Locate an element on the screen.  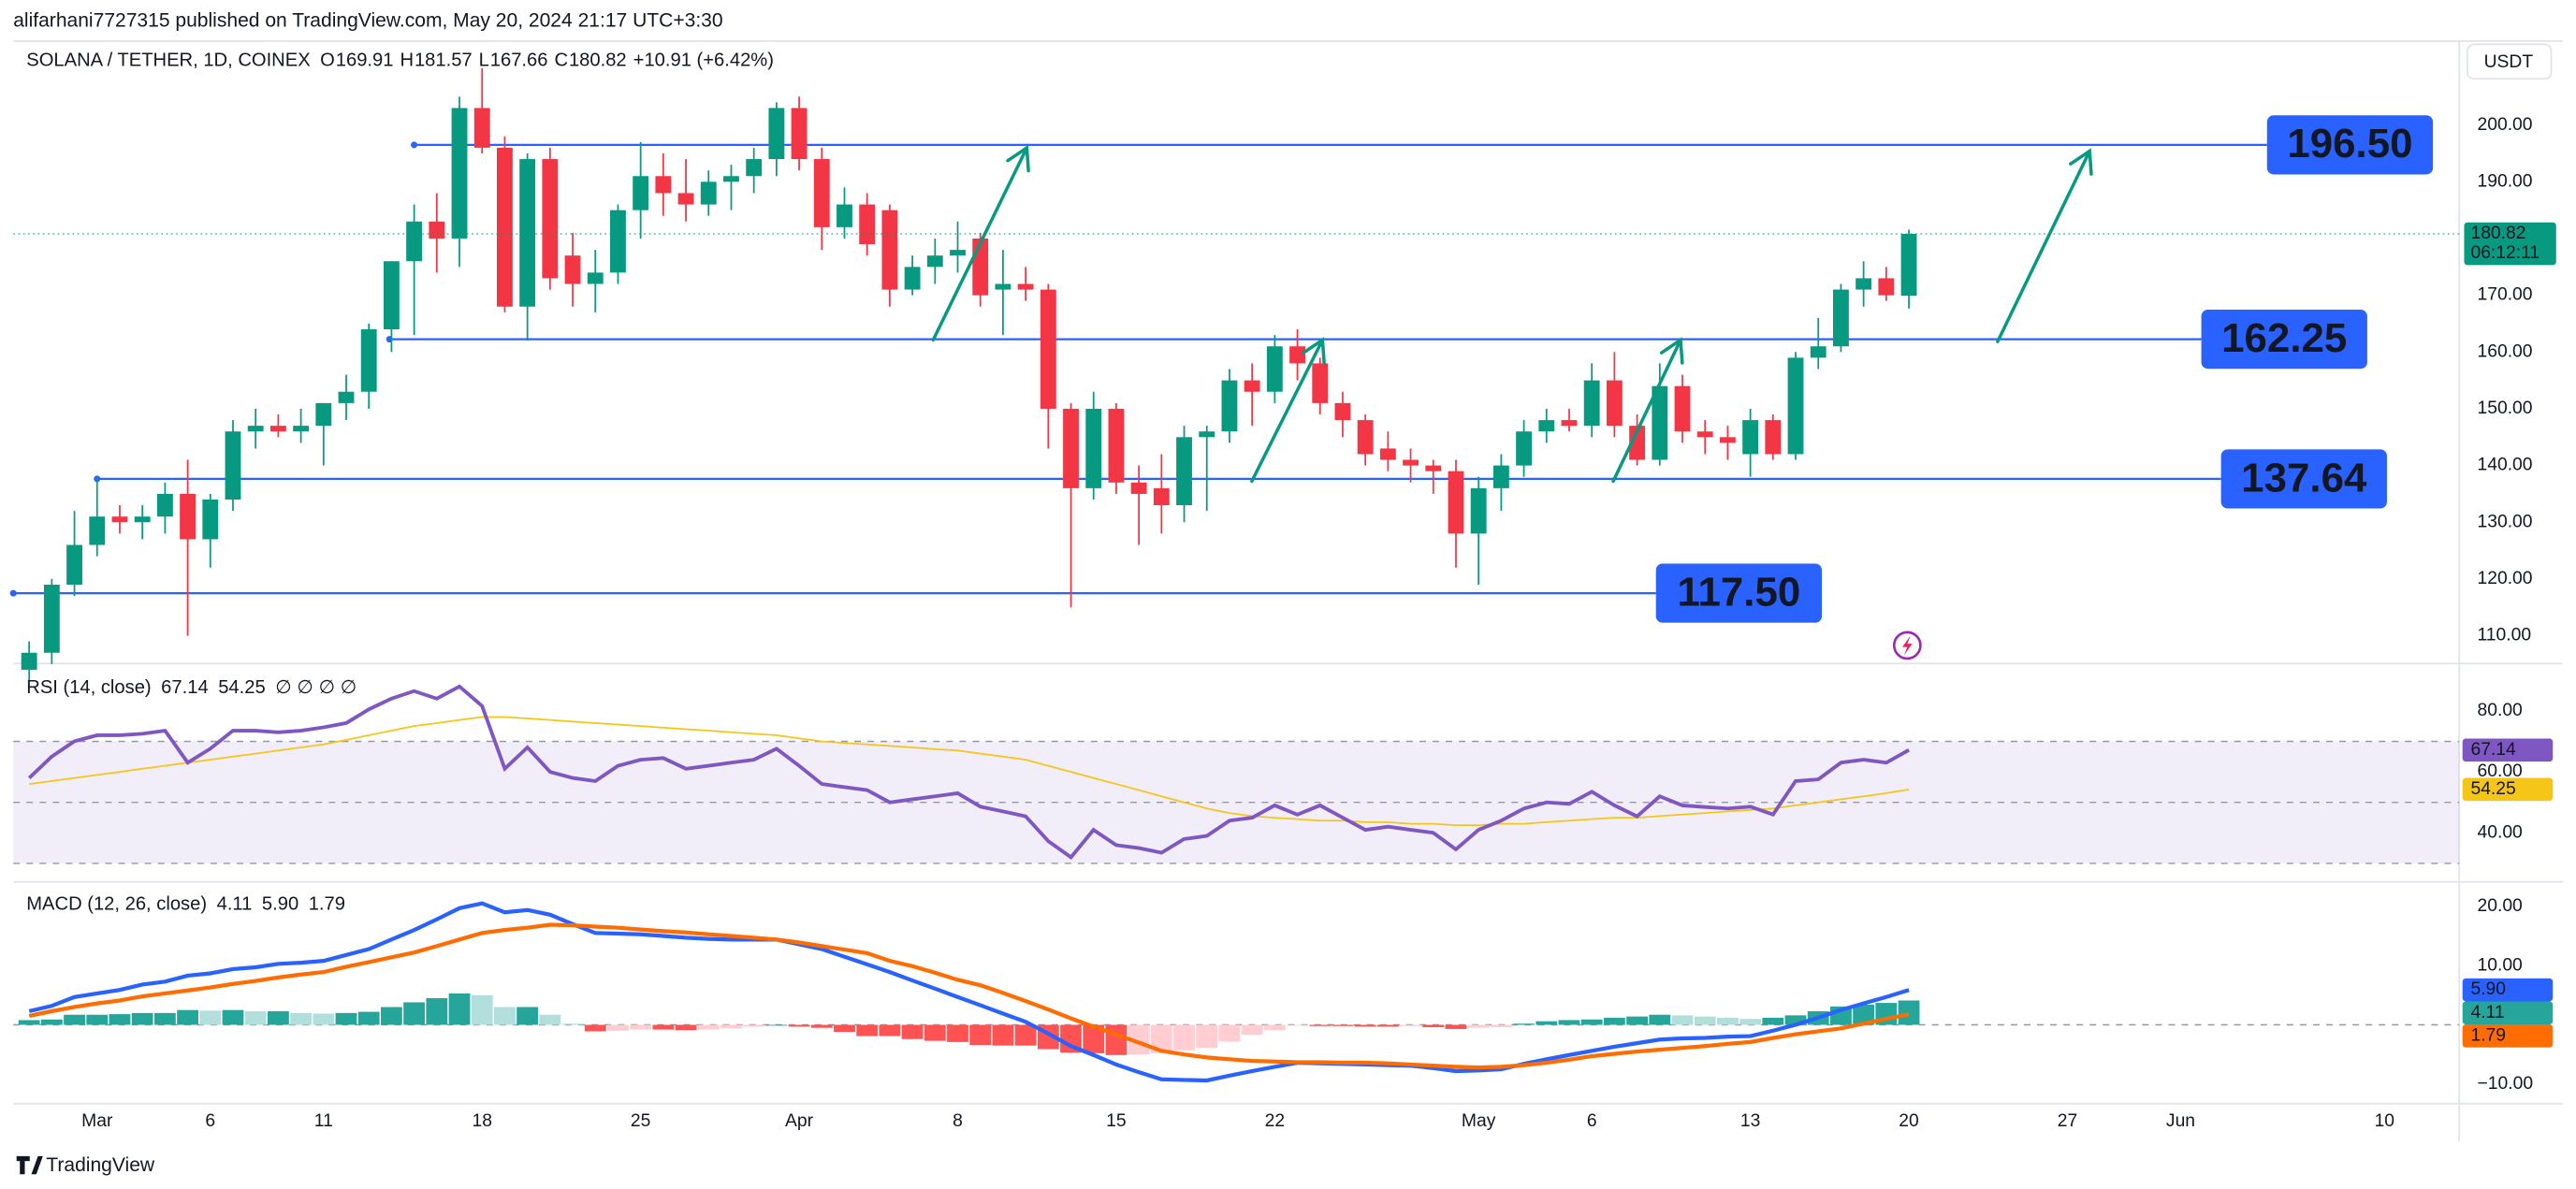
rsi-value-label: 67.14 is located at coordinates (2493, 750).